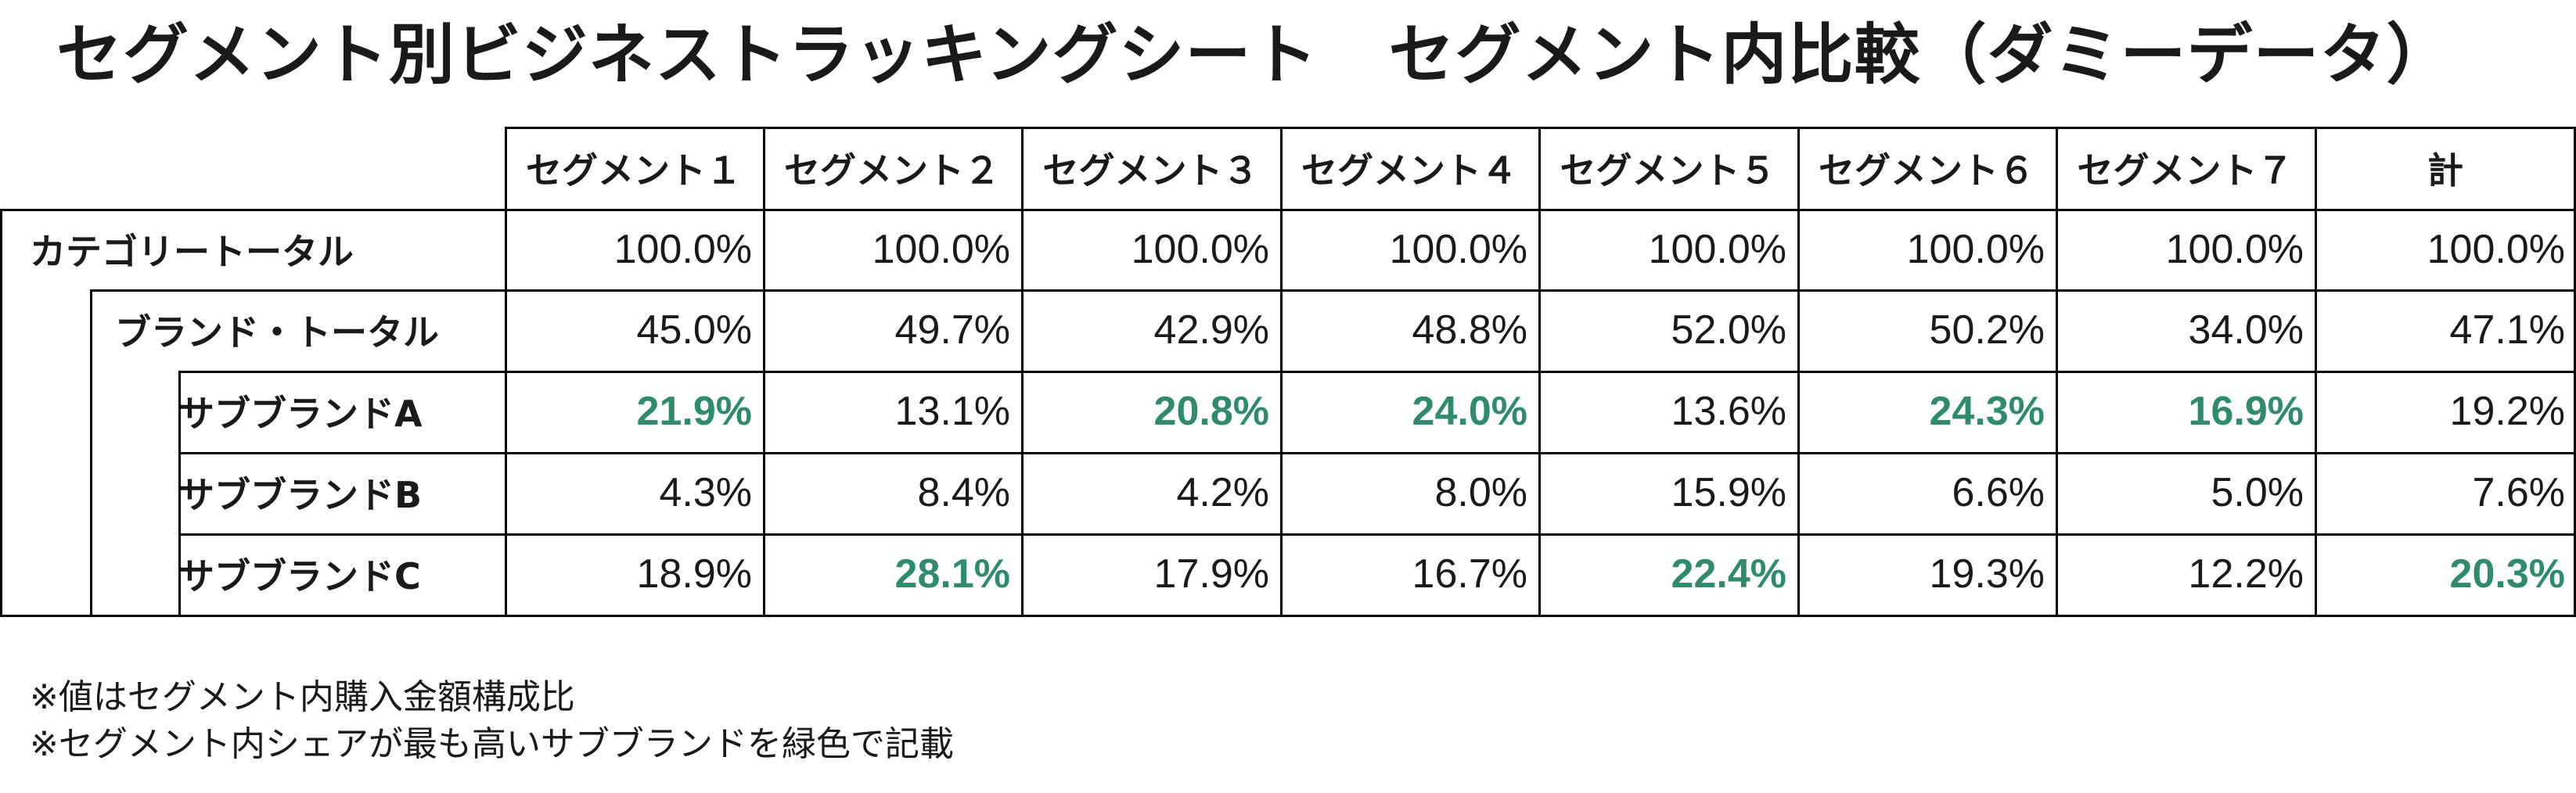 This screenshot has width=2576, height=793. Describe the element at coordinates (952, 330) in the screenshot. I see `value-cell: 49.7%` at that location.